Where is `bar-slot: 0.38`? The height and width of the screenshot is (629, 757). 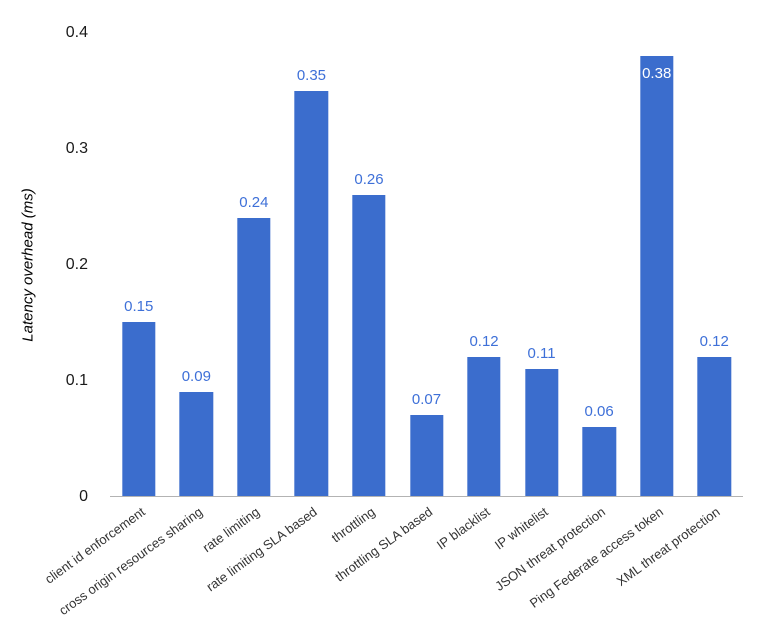 bar-slot: 0.38 is located at coordinates (657, 264).